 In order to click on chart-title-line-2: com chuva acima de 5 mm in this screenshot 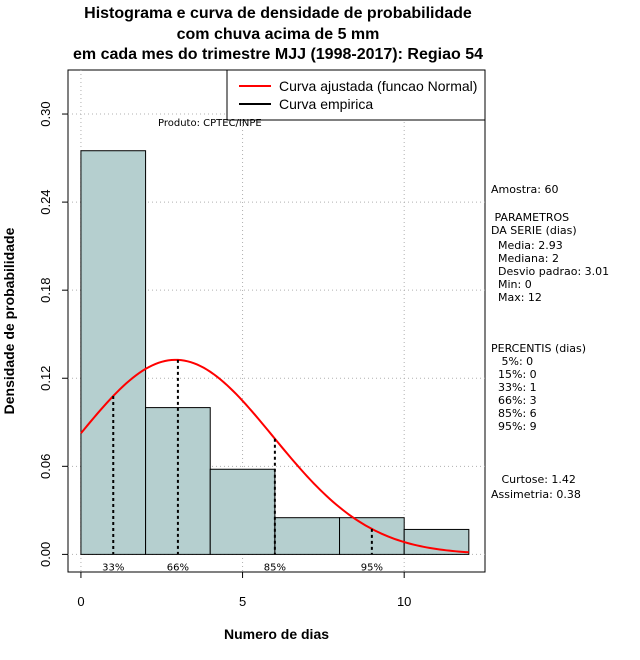, I will do `click(278, 34)`.